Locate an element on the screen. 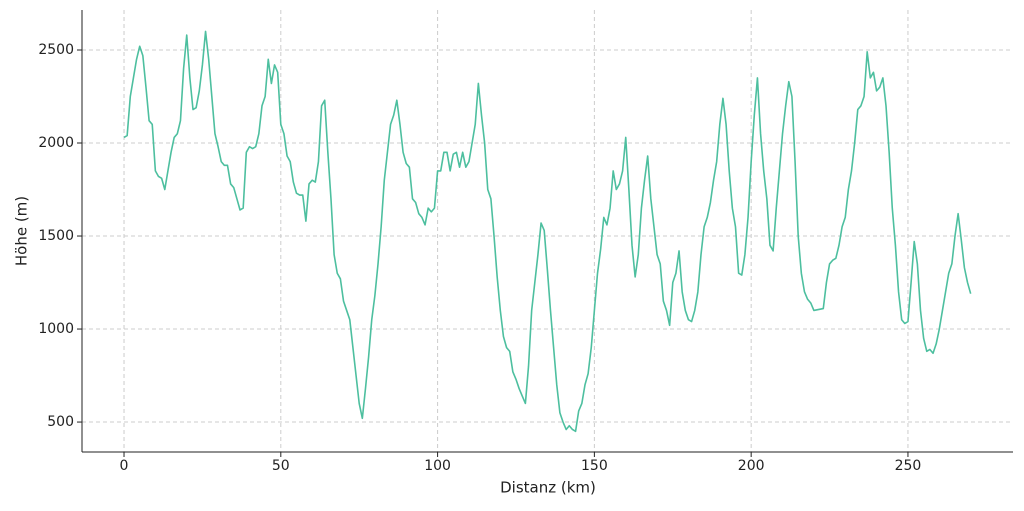 Image resolution: width=1024 pixels, height=511 pixels. x-tick-label: 150 is located at coordinates (594, 466).